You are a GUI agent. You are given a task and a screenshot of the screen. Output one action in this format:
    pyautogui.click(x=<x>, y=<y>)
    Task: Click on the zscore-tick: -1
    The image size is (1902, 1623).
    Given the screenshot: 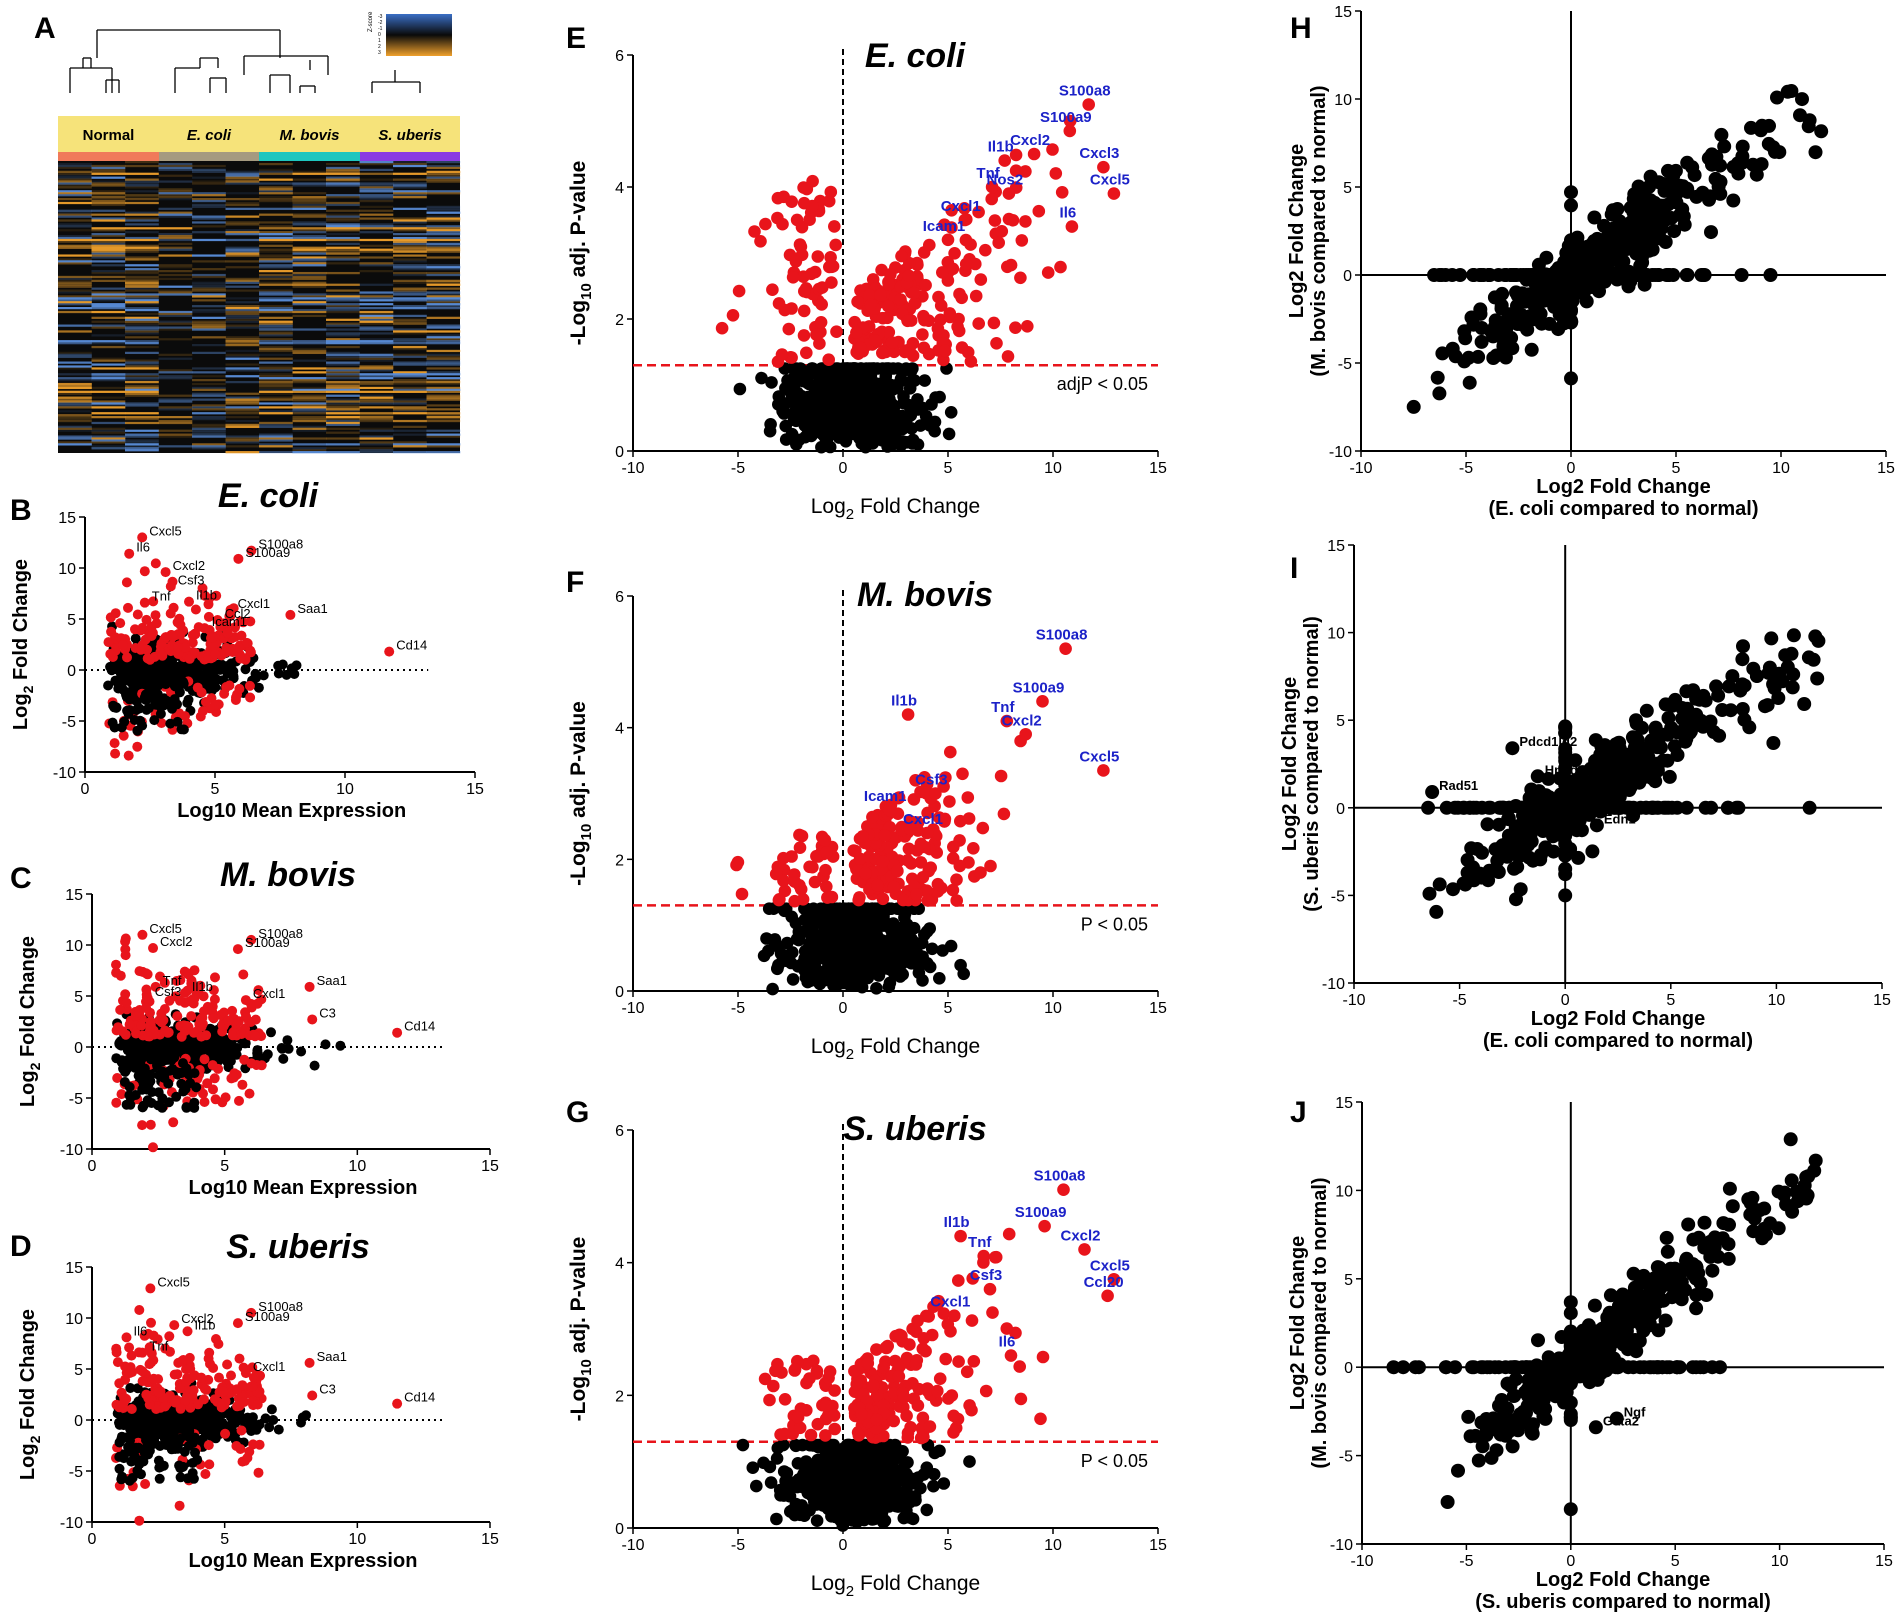 What is the action you would take?
    pyautogui.click(x=380, y=29)
    